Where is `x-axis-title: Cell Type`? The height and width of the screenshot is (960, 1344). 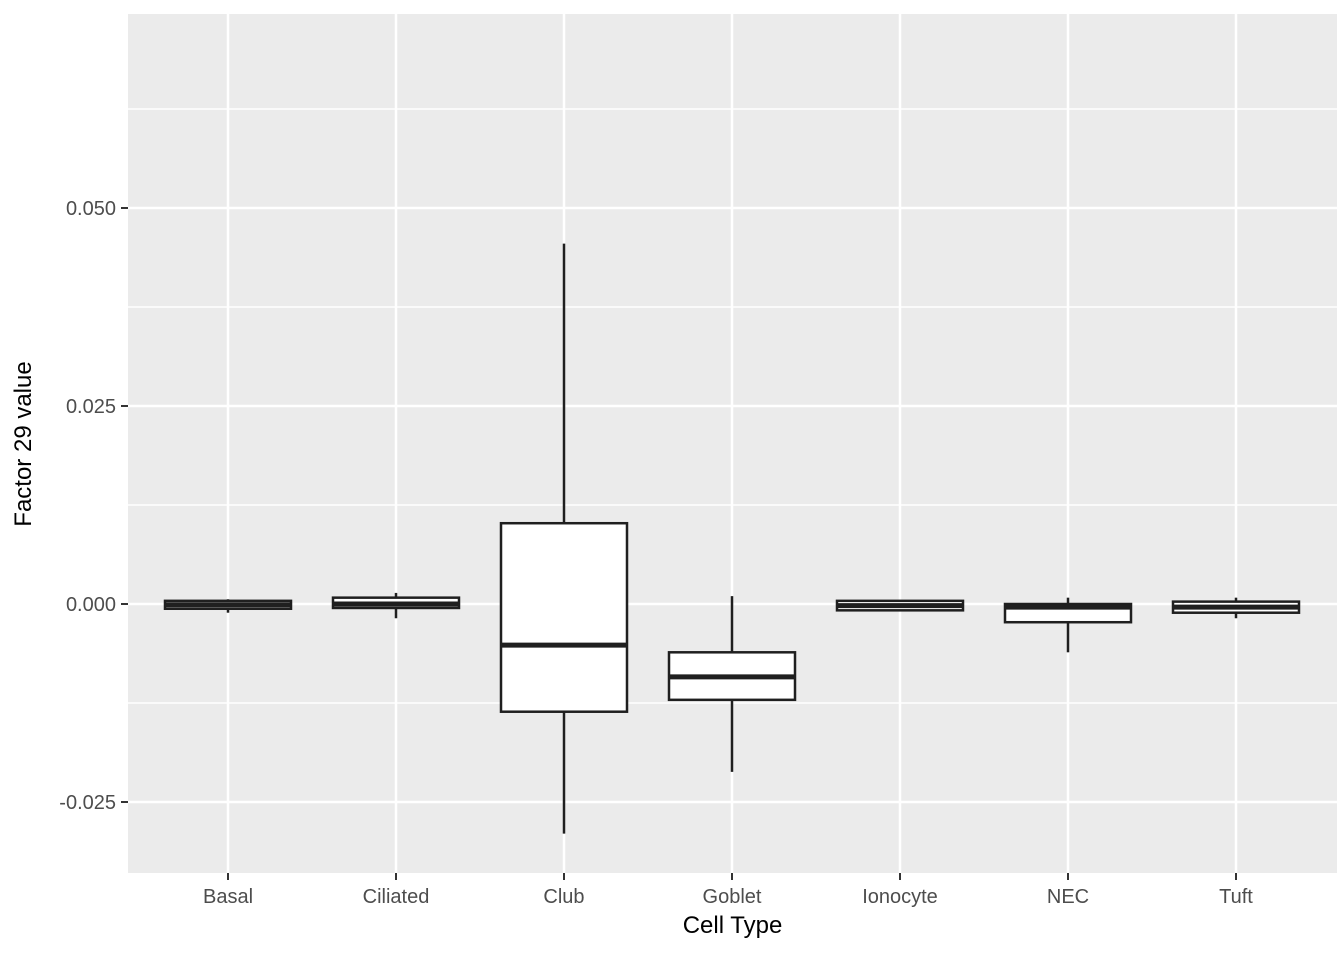
x-axis-title: Cell Type is located at coordinates (732, 925).